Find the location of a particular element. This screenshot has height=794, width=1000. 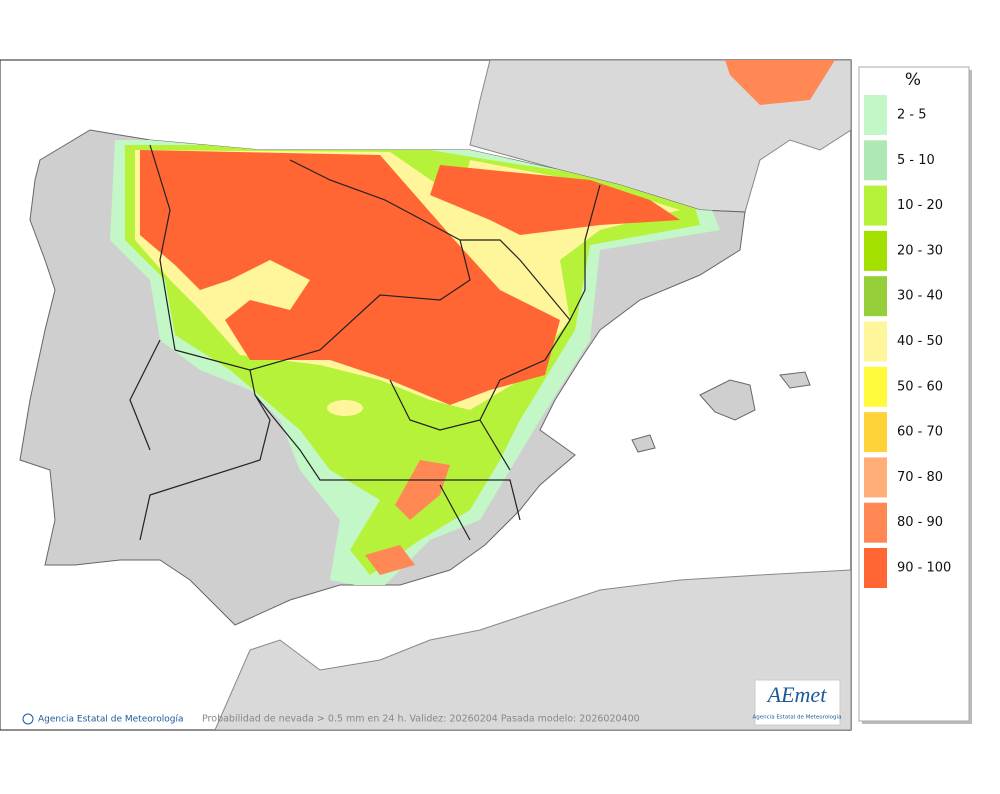

logo-name: AEmet is located at coordinates (797, 694).